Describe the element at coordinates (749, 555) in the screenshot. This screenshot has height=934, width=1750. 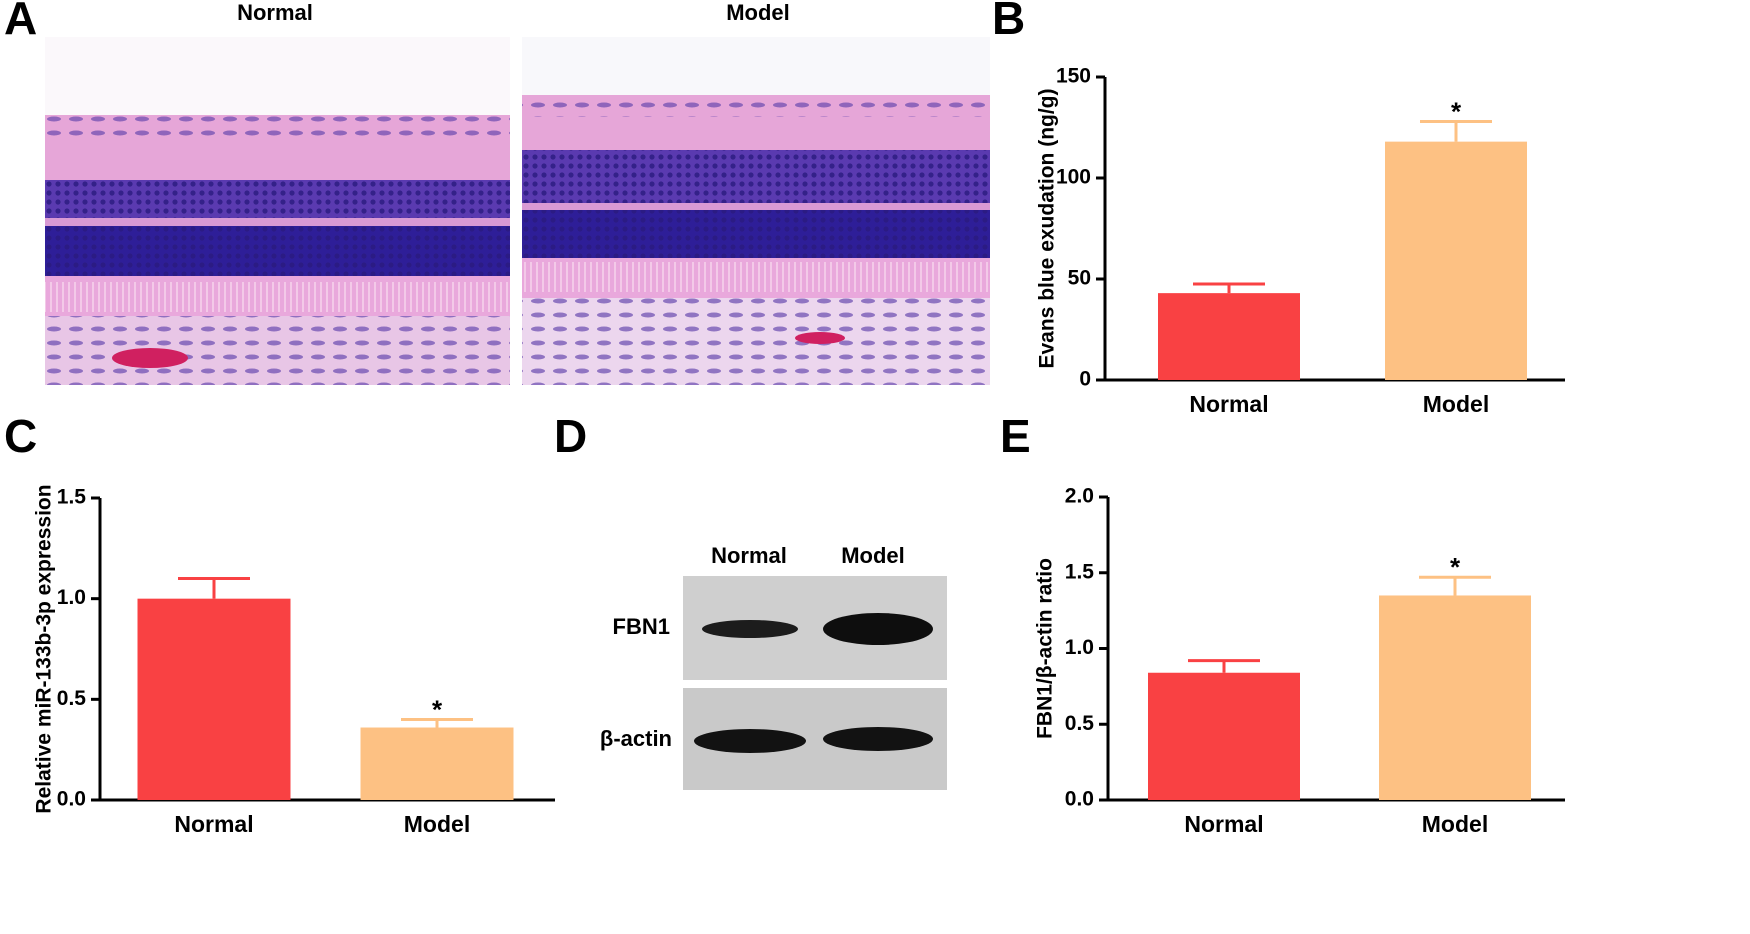
I see `lane-label: Normal` at that location.